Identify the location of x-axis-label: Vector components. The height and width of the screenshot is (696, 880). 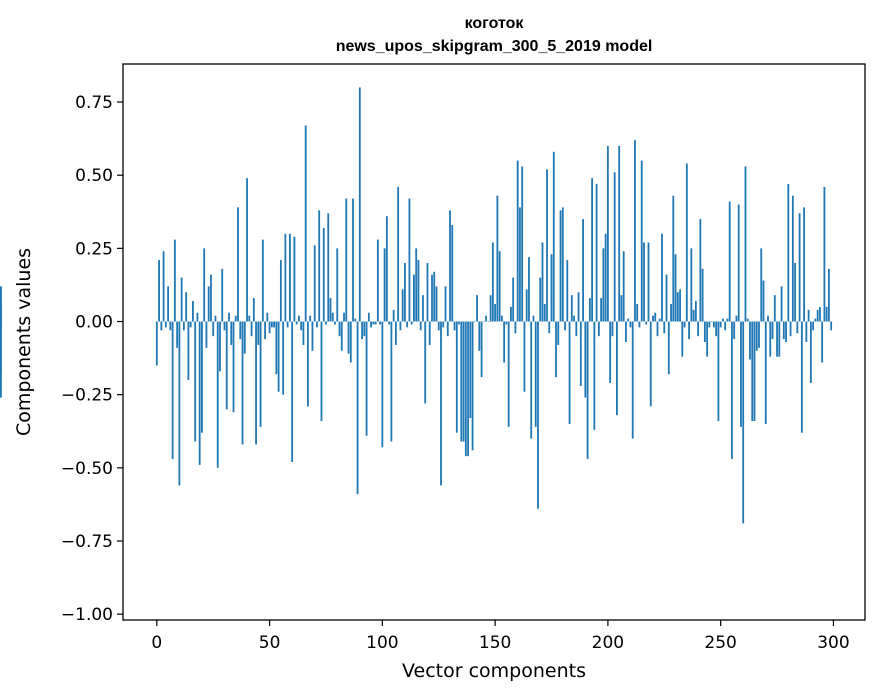
(494, 671).